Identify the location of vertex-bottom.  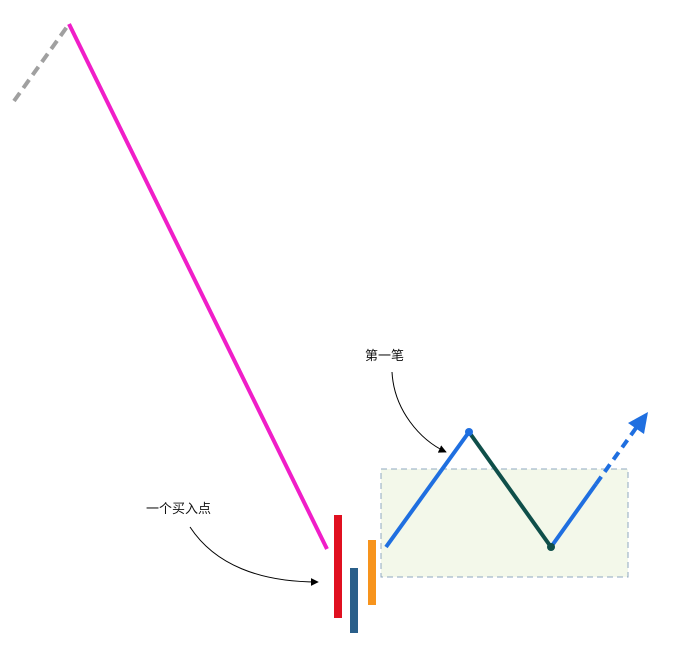
(551, 547).